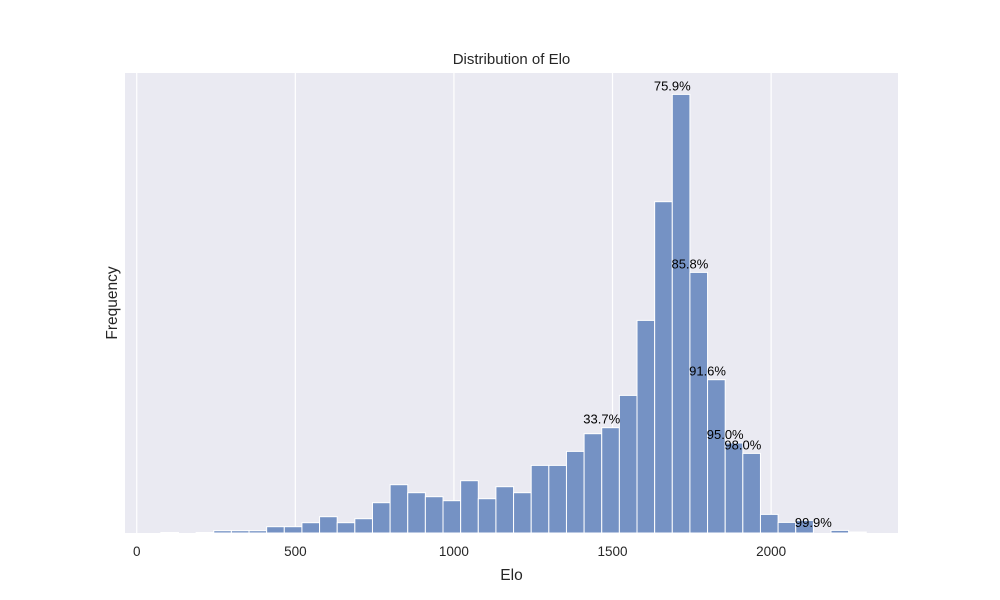  I want to click on x-tick-label: 1000, so click(454, 551).